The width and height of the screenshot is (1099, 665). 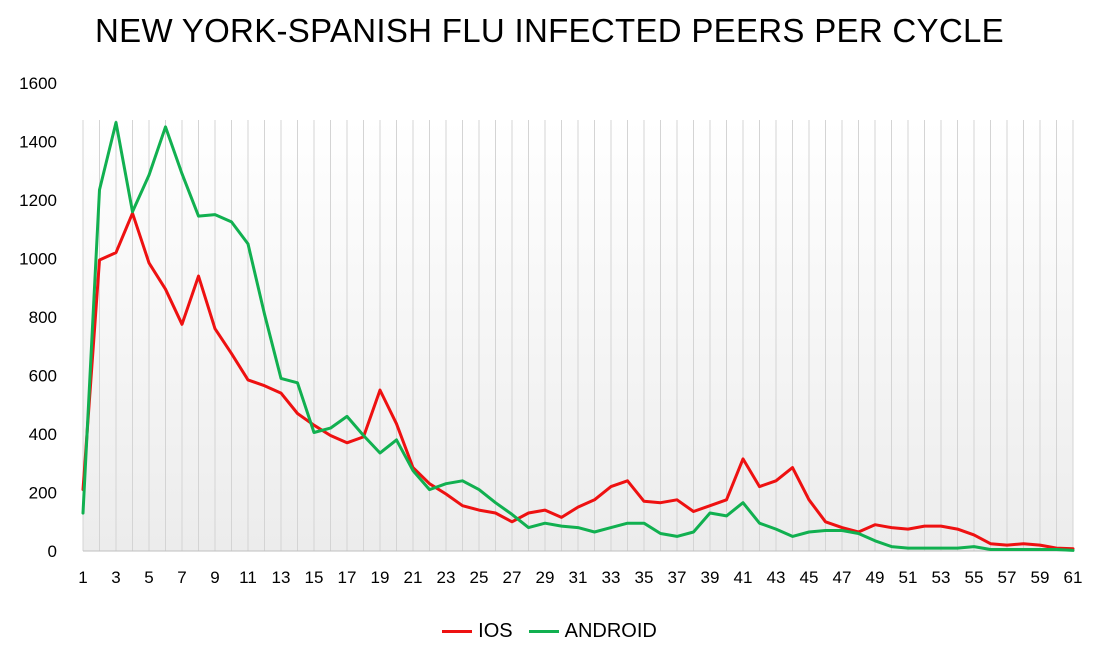 I want to click on x-tick-label: 59, so click(x=1040, y=577).